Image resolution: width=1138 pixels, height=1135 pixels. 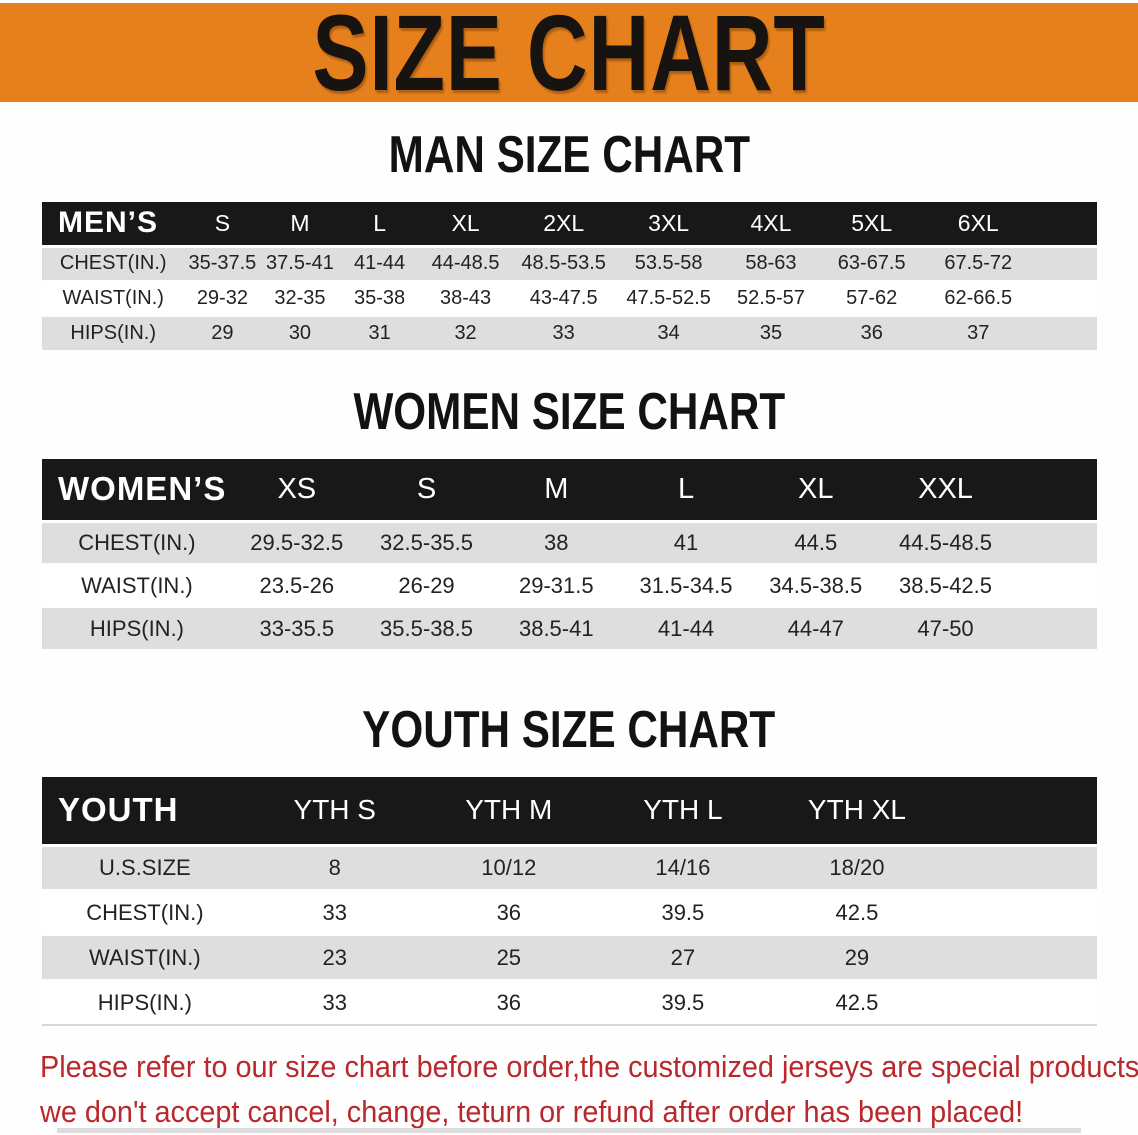 I want to click on youth-cell-u-s-size-yth-xl: 18/20, so click(x=856, y=868).